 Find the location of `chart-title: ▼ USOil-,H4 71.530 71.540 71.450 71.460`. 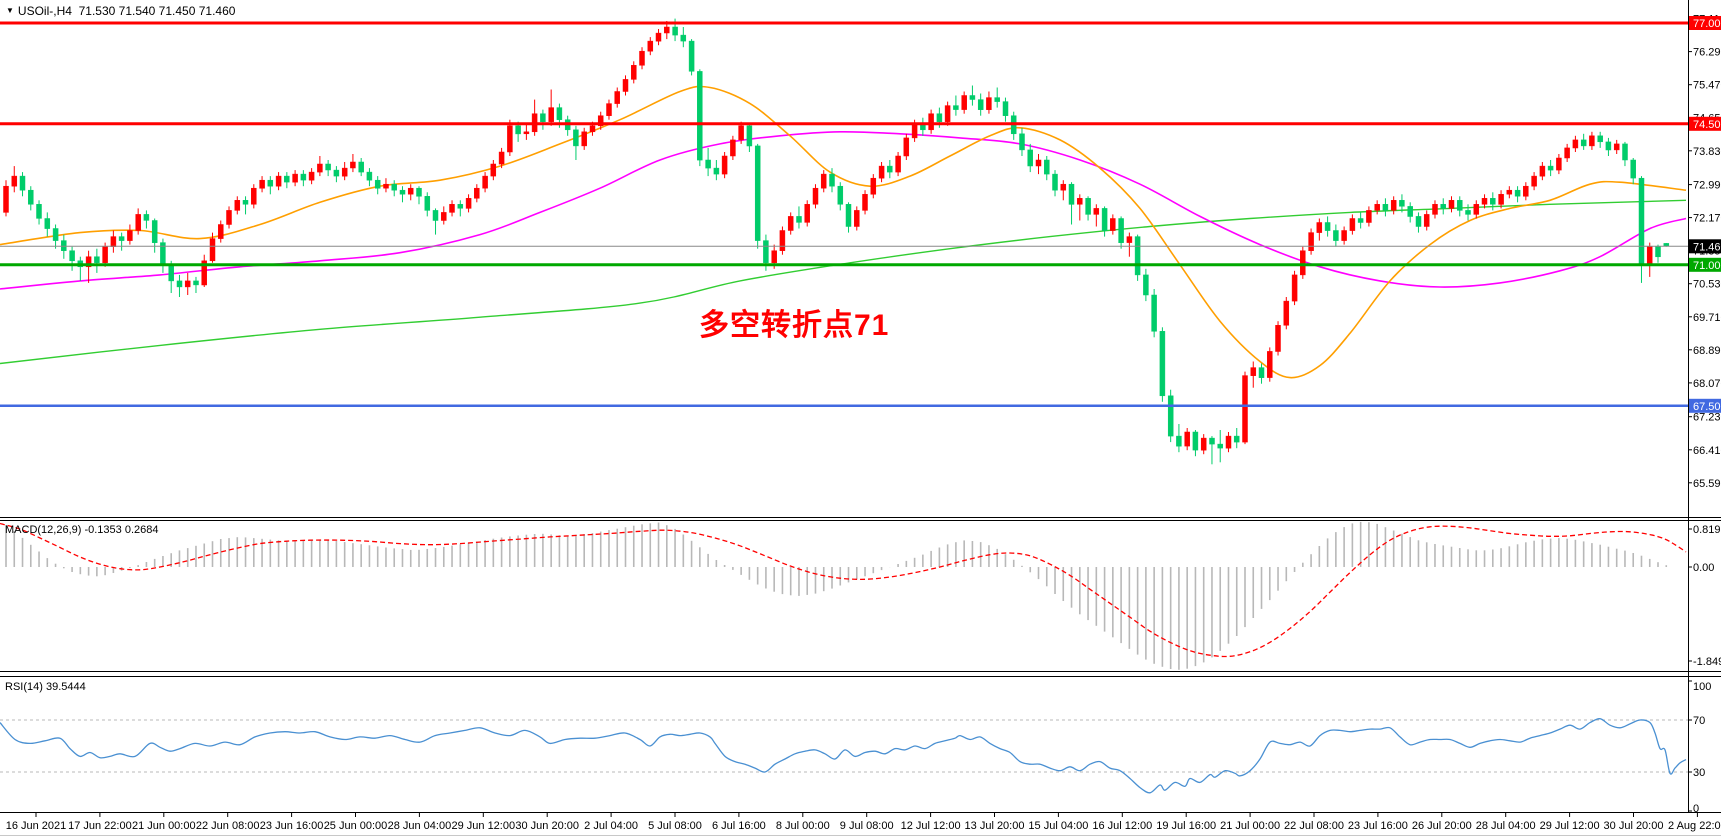

chart-title: ▼ USOil-,H4 71.530 71.540 71.450 71.460 is located at coordinates (120, 11).